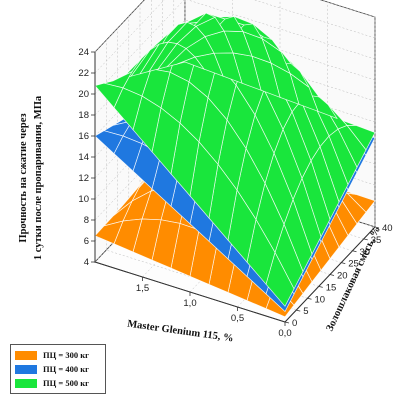 This screenshot has height=399, width=419. What do you see at coordinates (305, 311) in the screenshot?
I see `y-tick-label: 5` at bounding box center [305, 311].